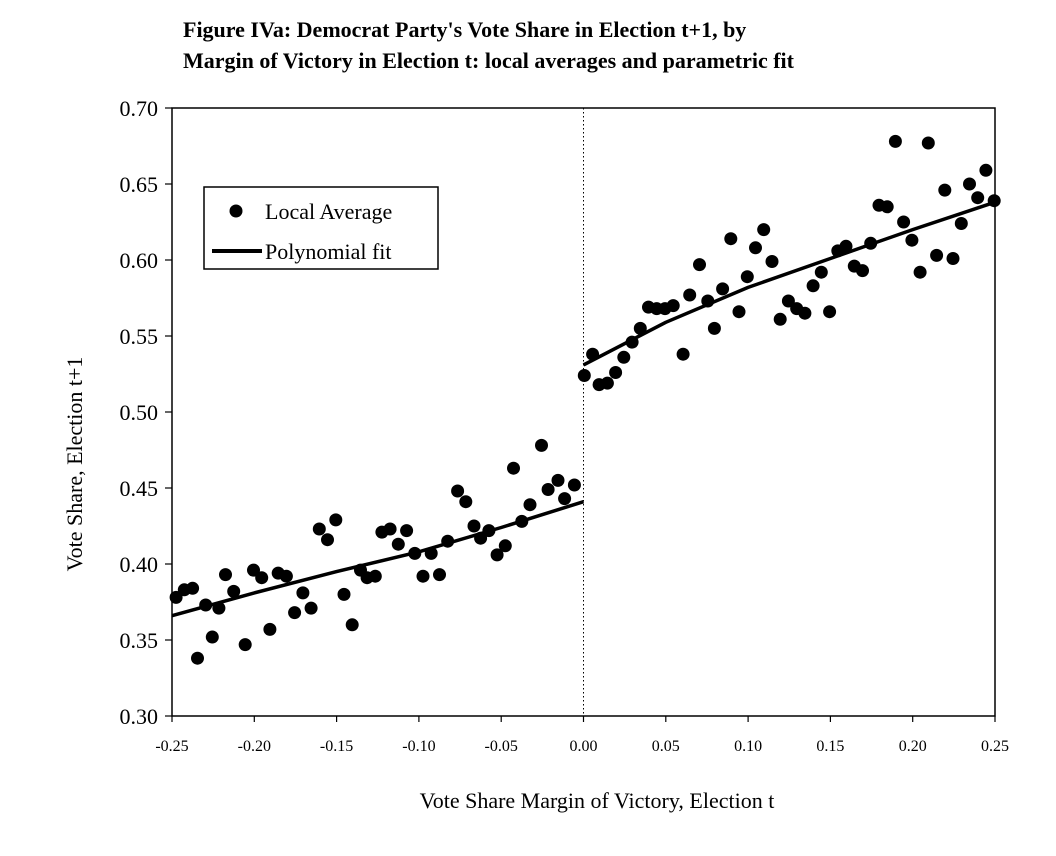 Image resolution: width=1056 pixels, height=856 pixels. I want to click on legend-box, so click(321, 228).